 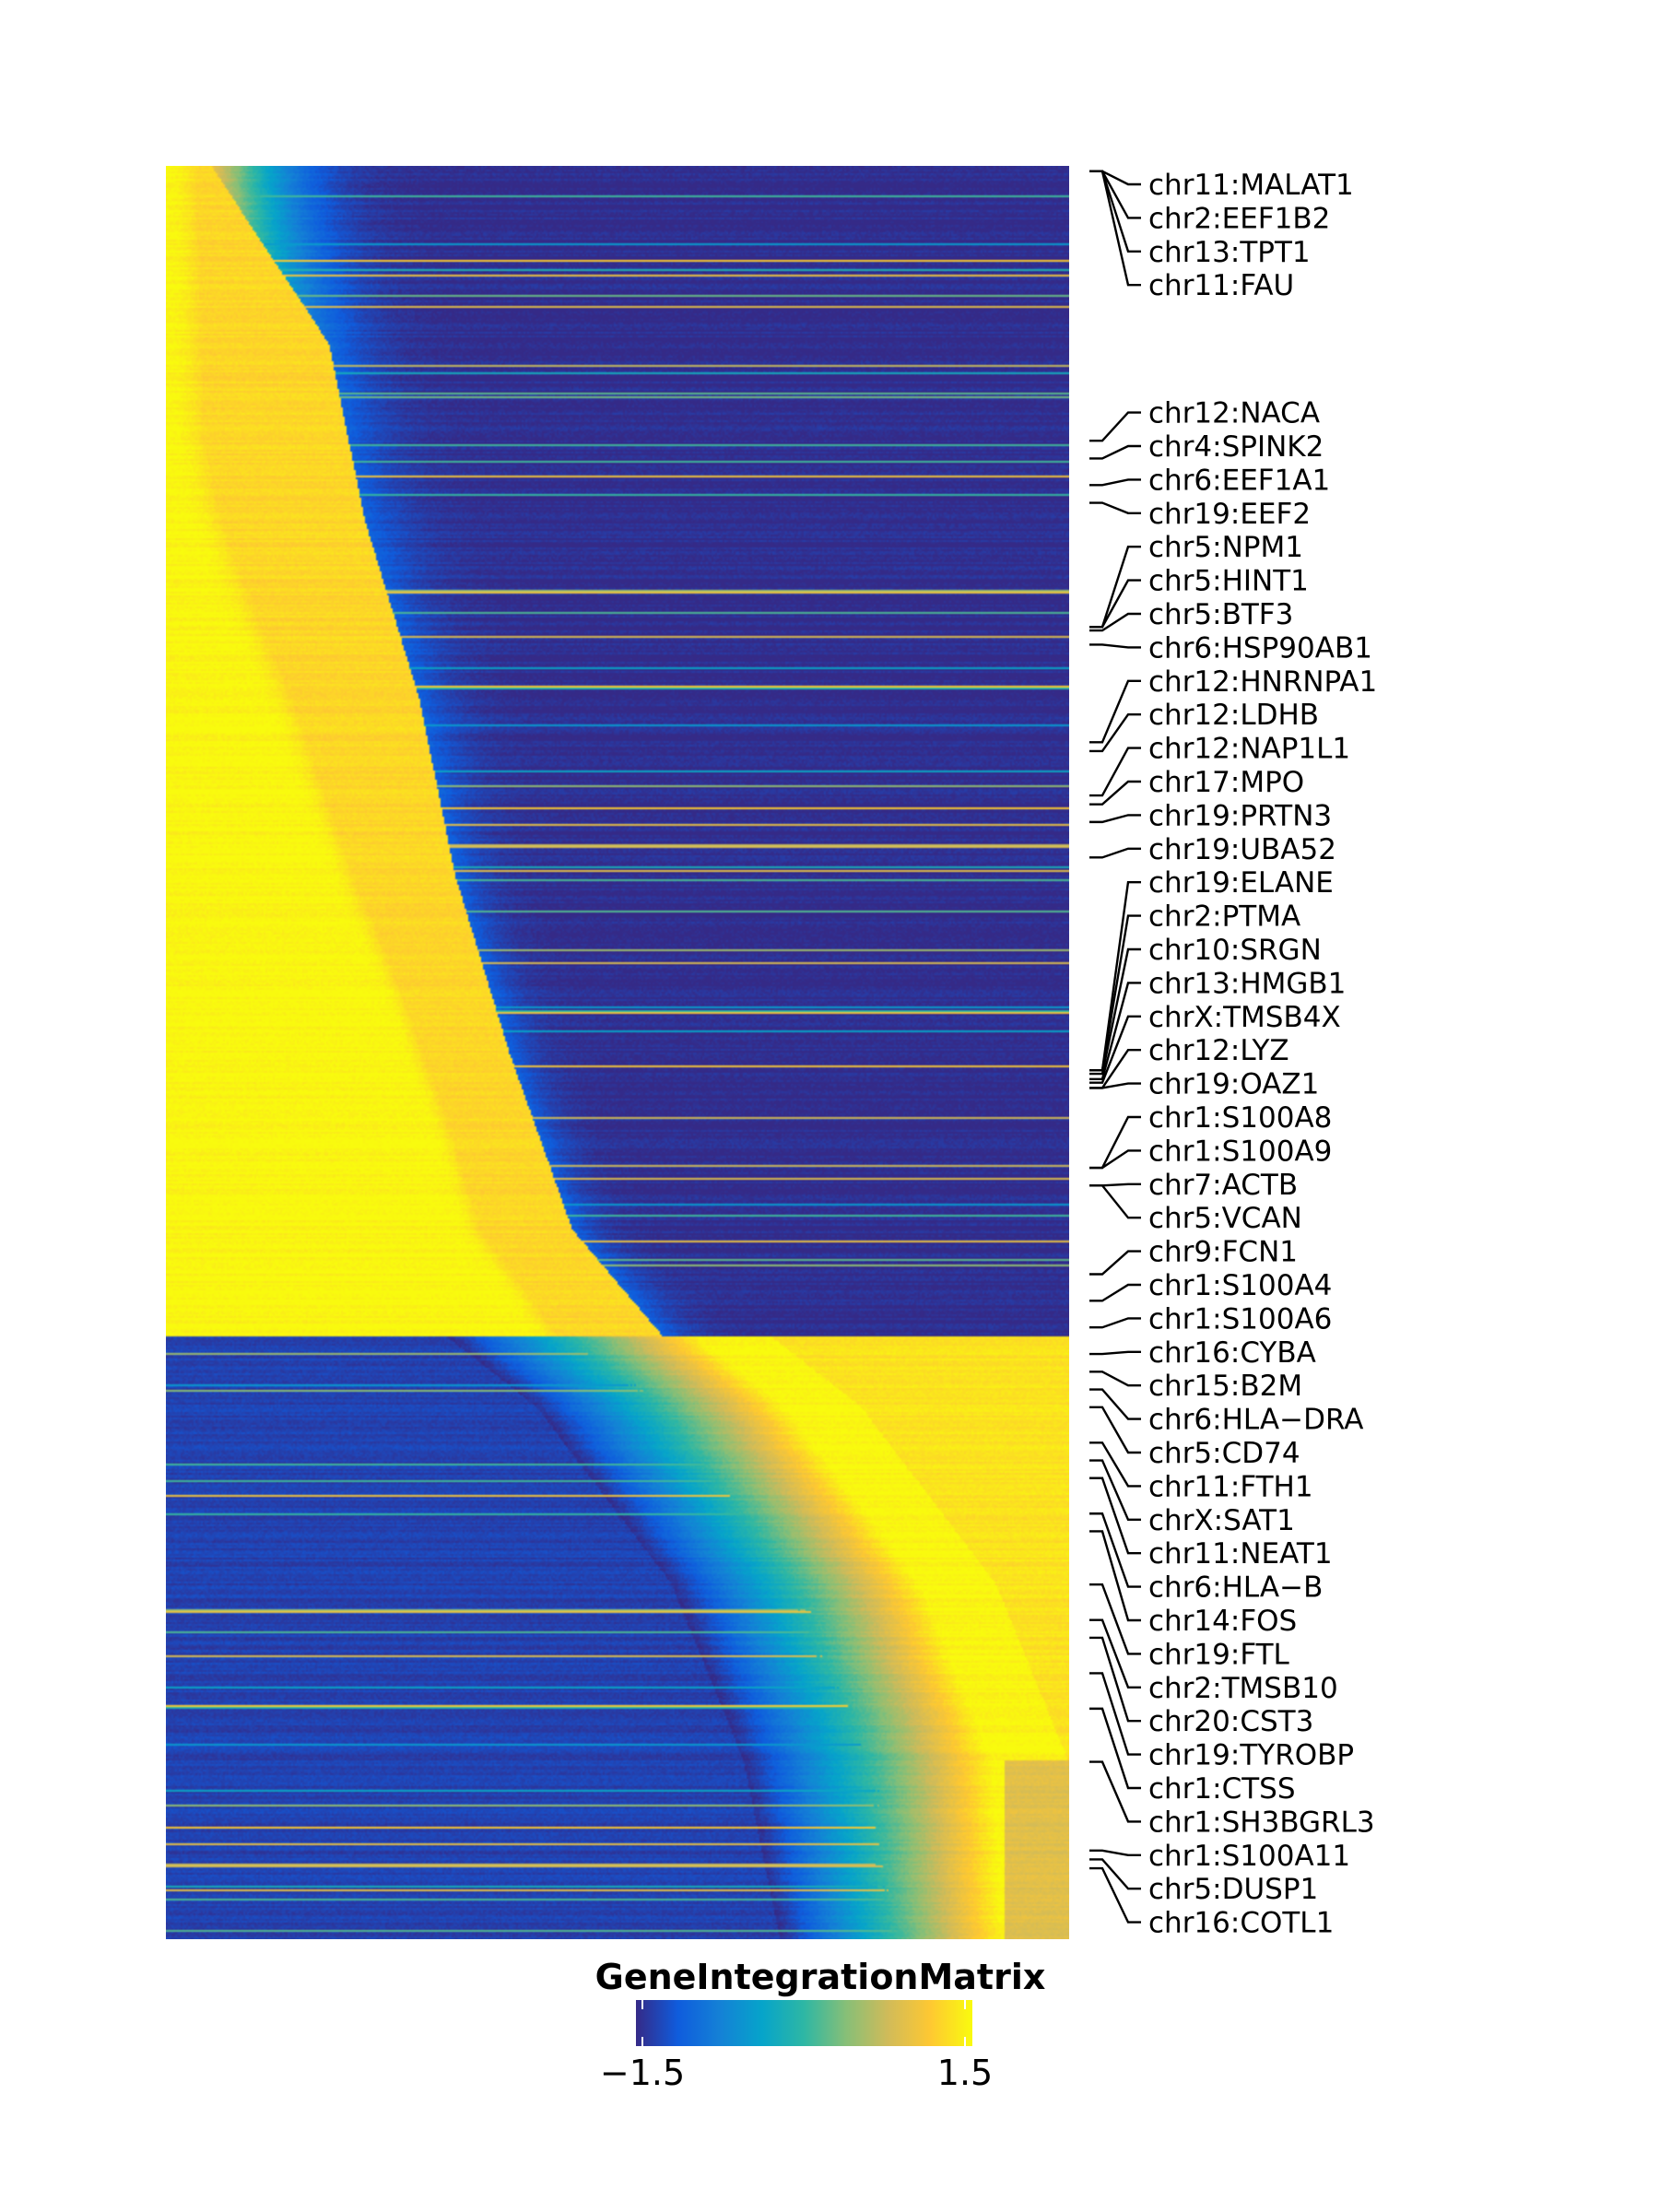 What do you see at coordinates (1236, 447) in the screenshot?
I see `gene-label: chr4:SPINK2` at bounding box center [1236, 447].